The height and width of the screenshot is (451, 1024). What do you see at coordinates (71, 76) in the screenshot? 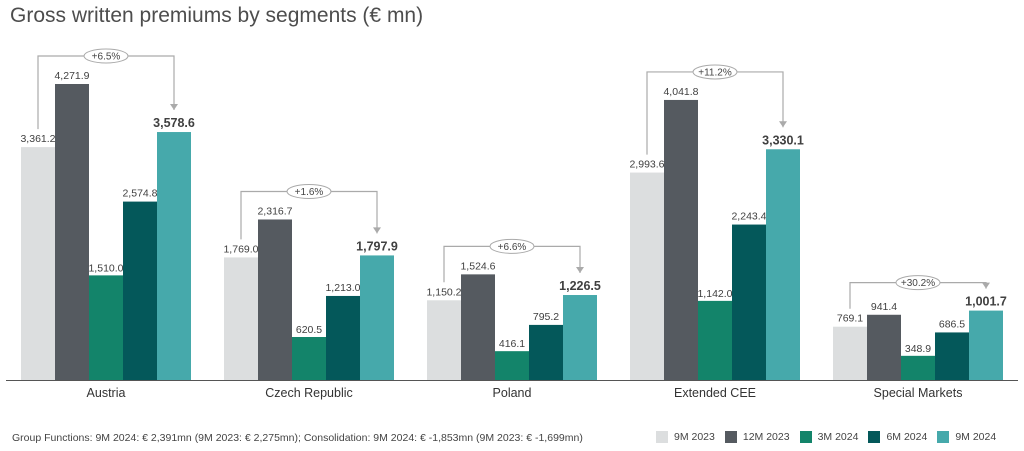
I see `data-label: 4,271.9` at bounding box center [71, 76].